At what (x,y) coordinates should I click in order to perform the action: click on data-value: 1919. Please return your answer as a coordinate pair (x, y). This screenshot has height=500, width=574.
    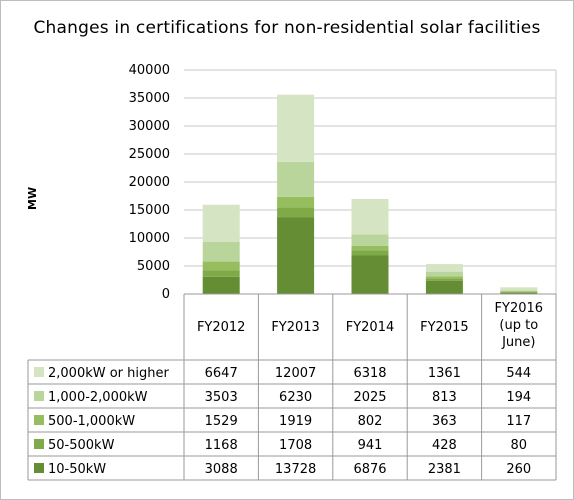
    Looking at the image, I should click on (295, 421).